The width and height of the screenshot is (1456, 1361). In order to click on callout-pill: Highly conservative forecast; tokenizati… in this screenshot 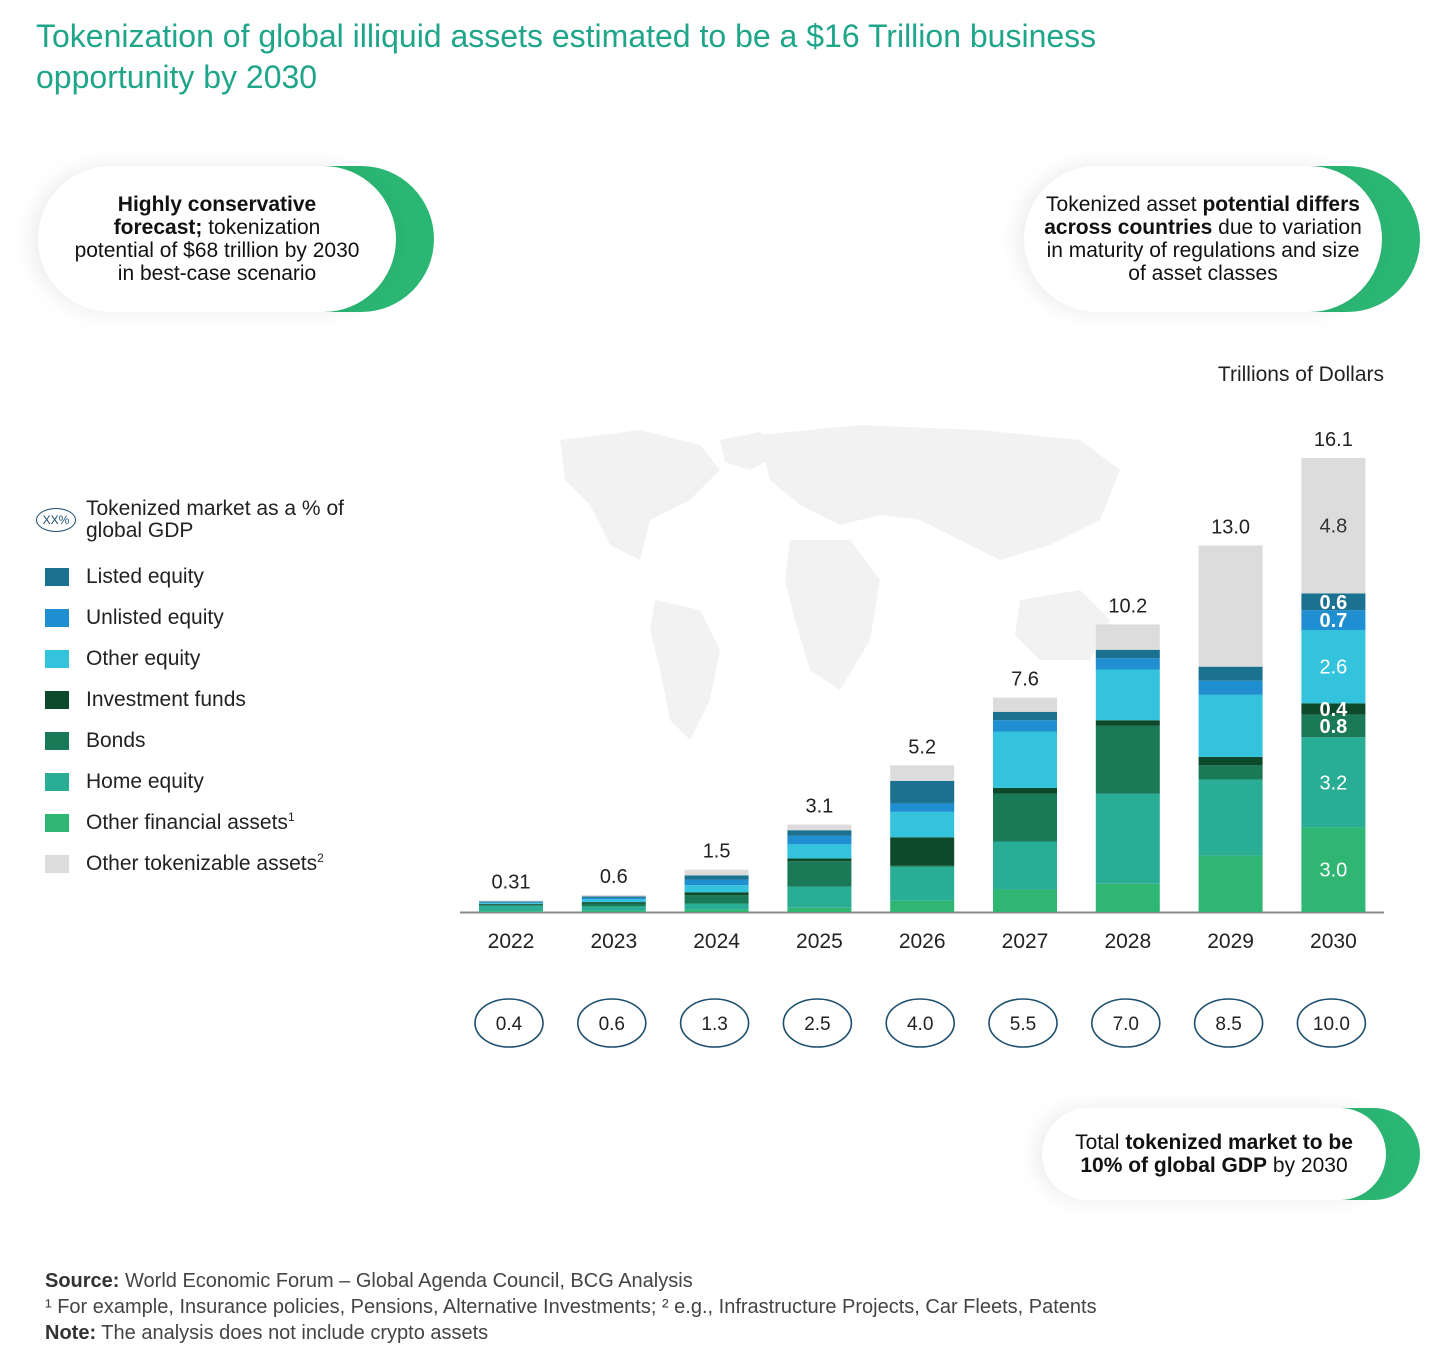, I will do `click(217, 239)`.